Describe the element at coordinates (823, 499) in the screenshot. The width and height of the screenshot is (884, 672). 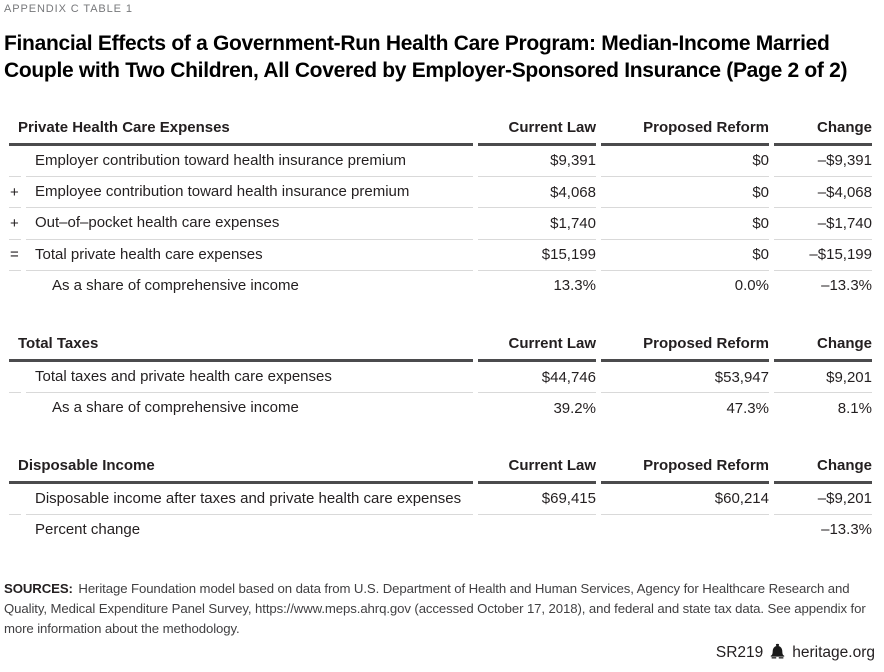
I see `value-change: –$9,201` at that location.